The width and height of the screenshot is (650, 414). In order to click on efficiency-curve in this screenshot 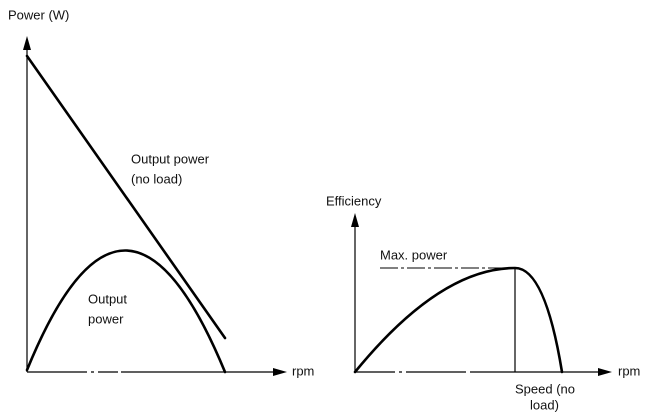, I will do `click(458, 320)`.